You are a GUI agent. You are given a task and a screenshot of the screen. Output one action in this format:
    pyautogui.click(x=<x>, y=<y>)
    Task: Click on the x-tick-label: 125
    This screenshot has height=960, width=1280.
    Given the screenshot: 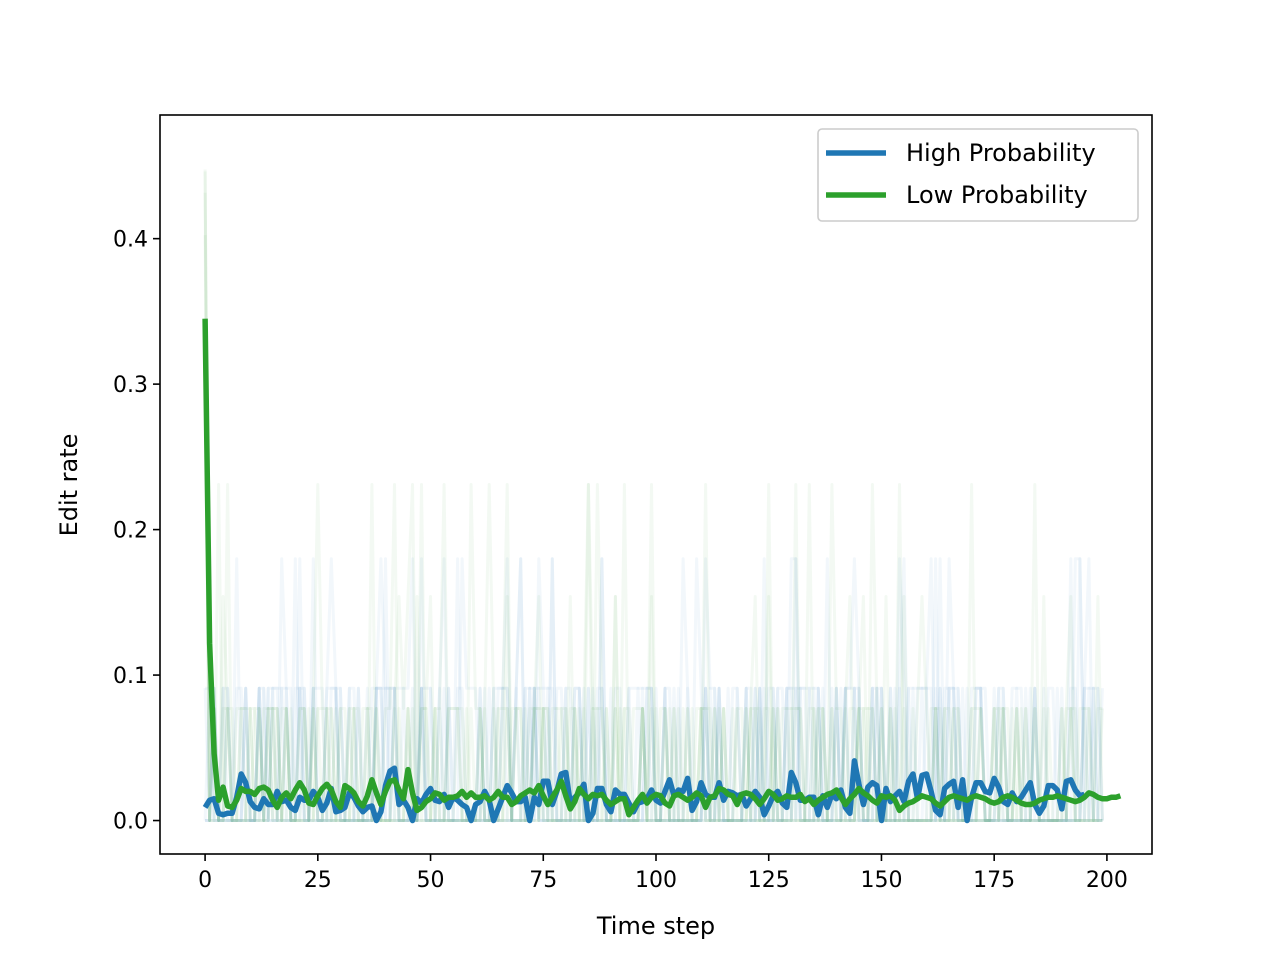 What is the action you would take?
    pyautogui.click(x=769, y=880)
    